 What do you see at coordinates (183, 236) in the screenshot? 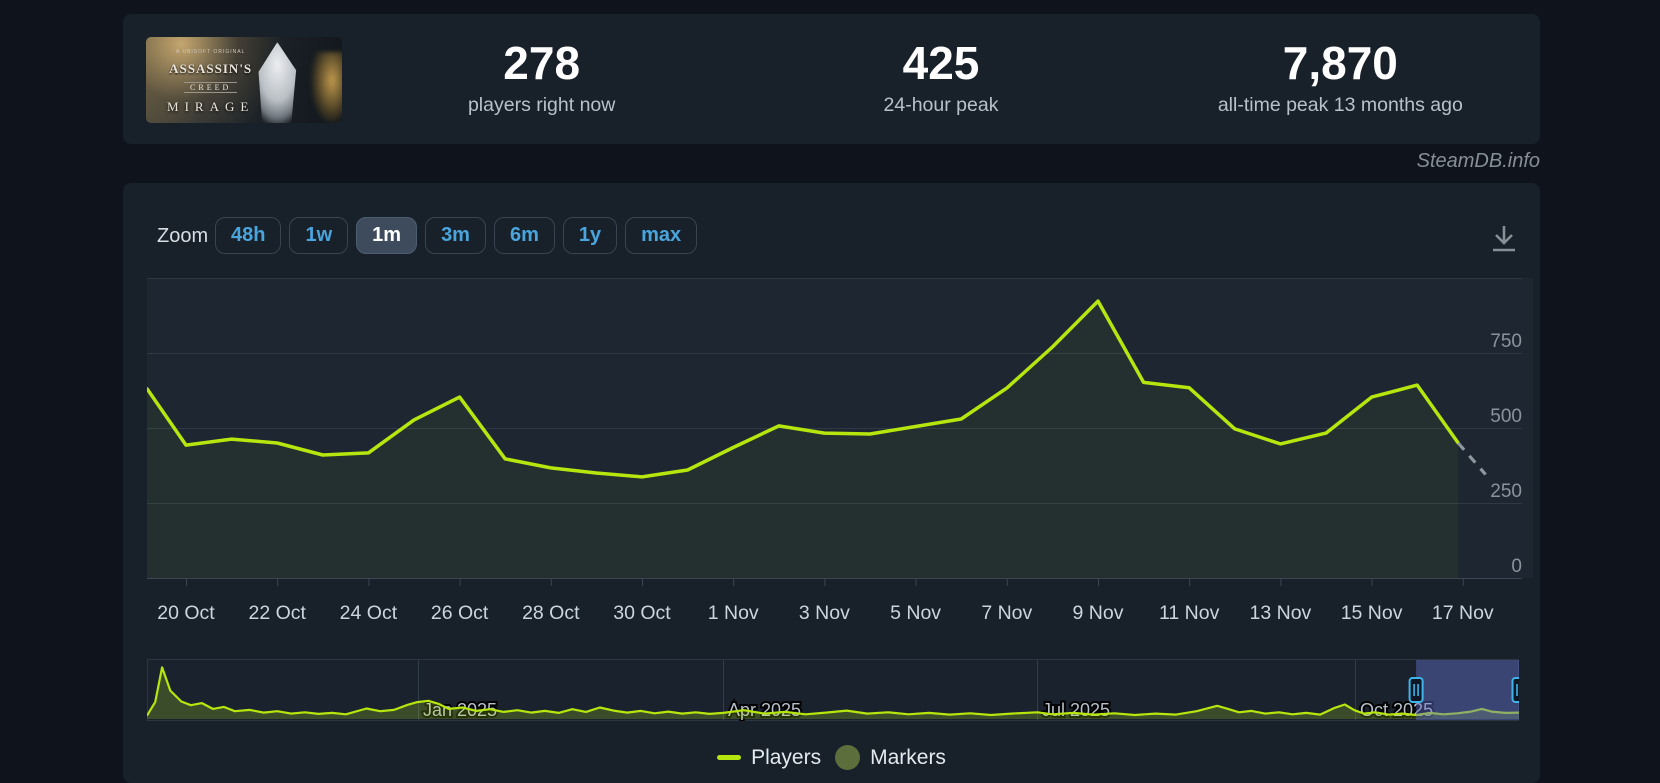
I see `zoom-label: Zoom` at bounding box center [183, 236].